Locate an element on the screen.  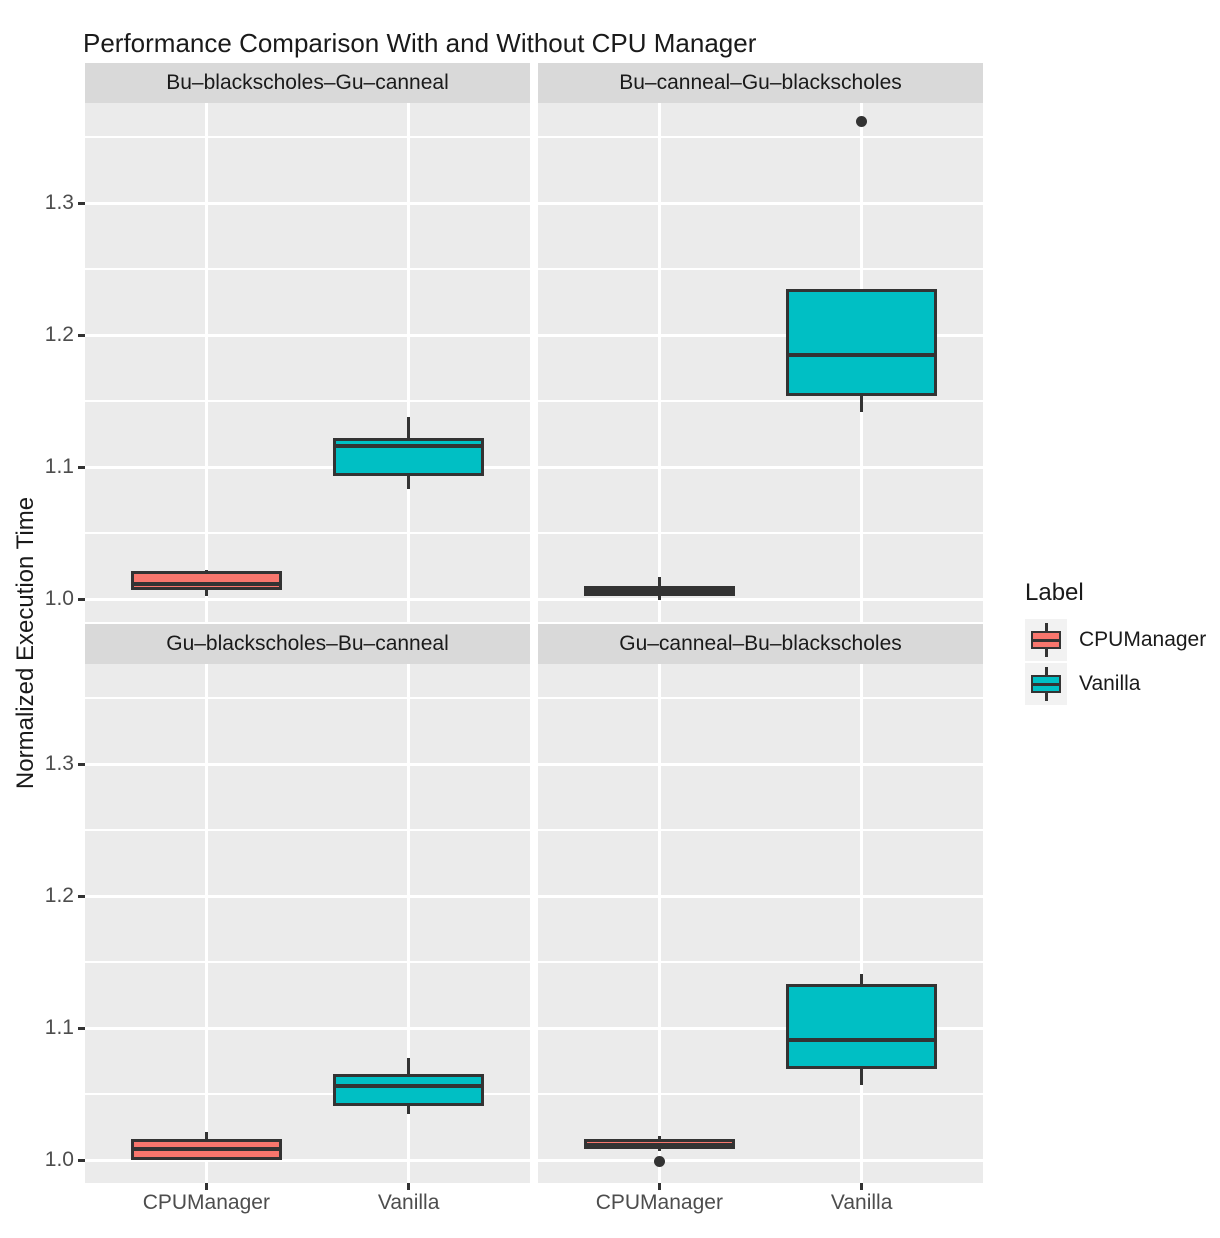
facet-strip-label: Bu–canneal–Gu–blackscholes is located at coordinates (760, 82).